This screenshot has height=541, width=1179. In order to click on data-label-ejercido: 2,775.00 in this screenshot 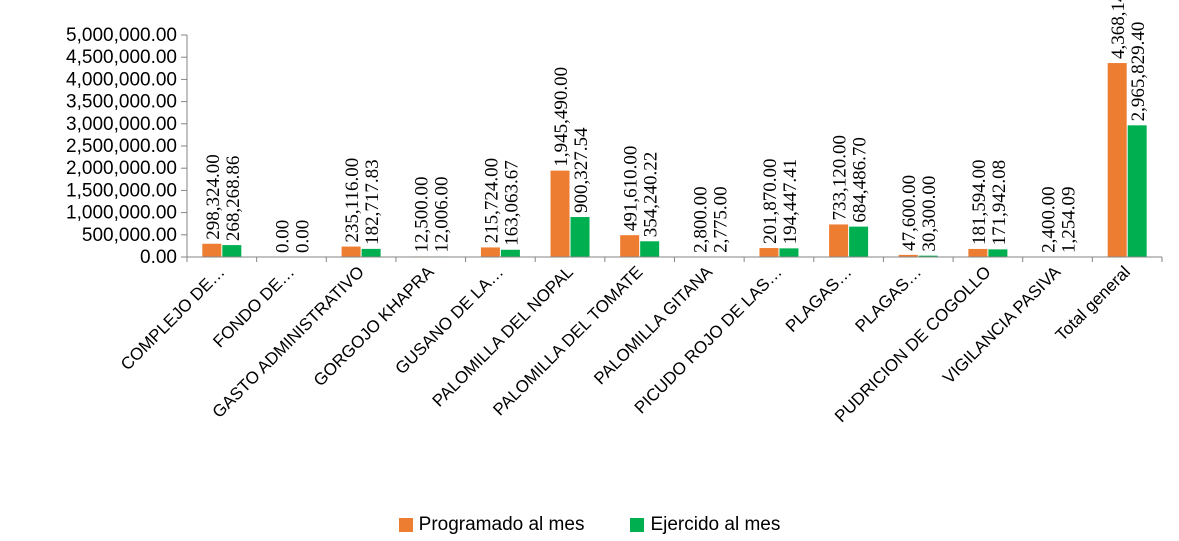, I will do `click(720, 219)`.